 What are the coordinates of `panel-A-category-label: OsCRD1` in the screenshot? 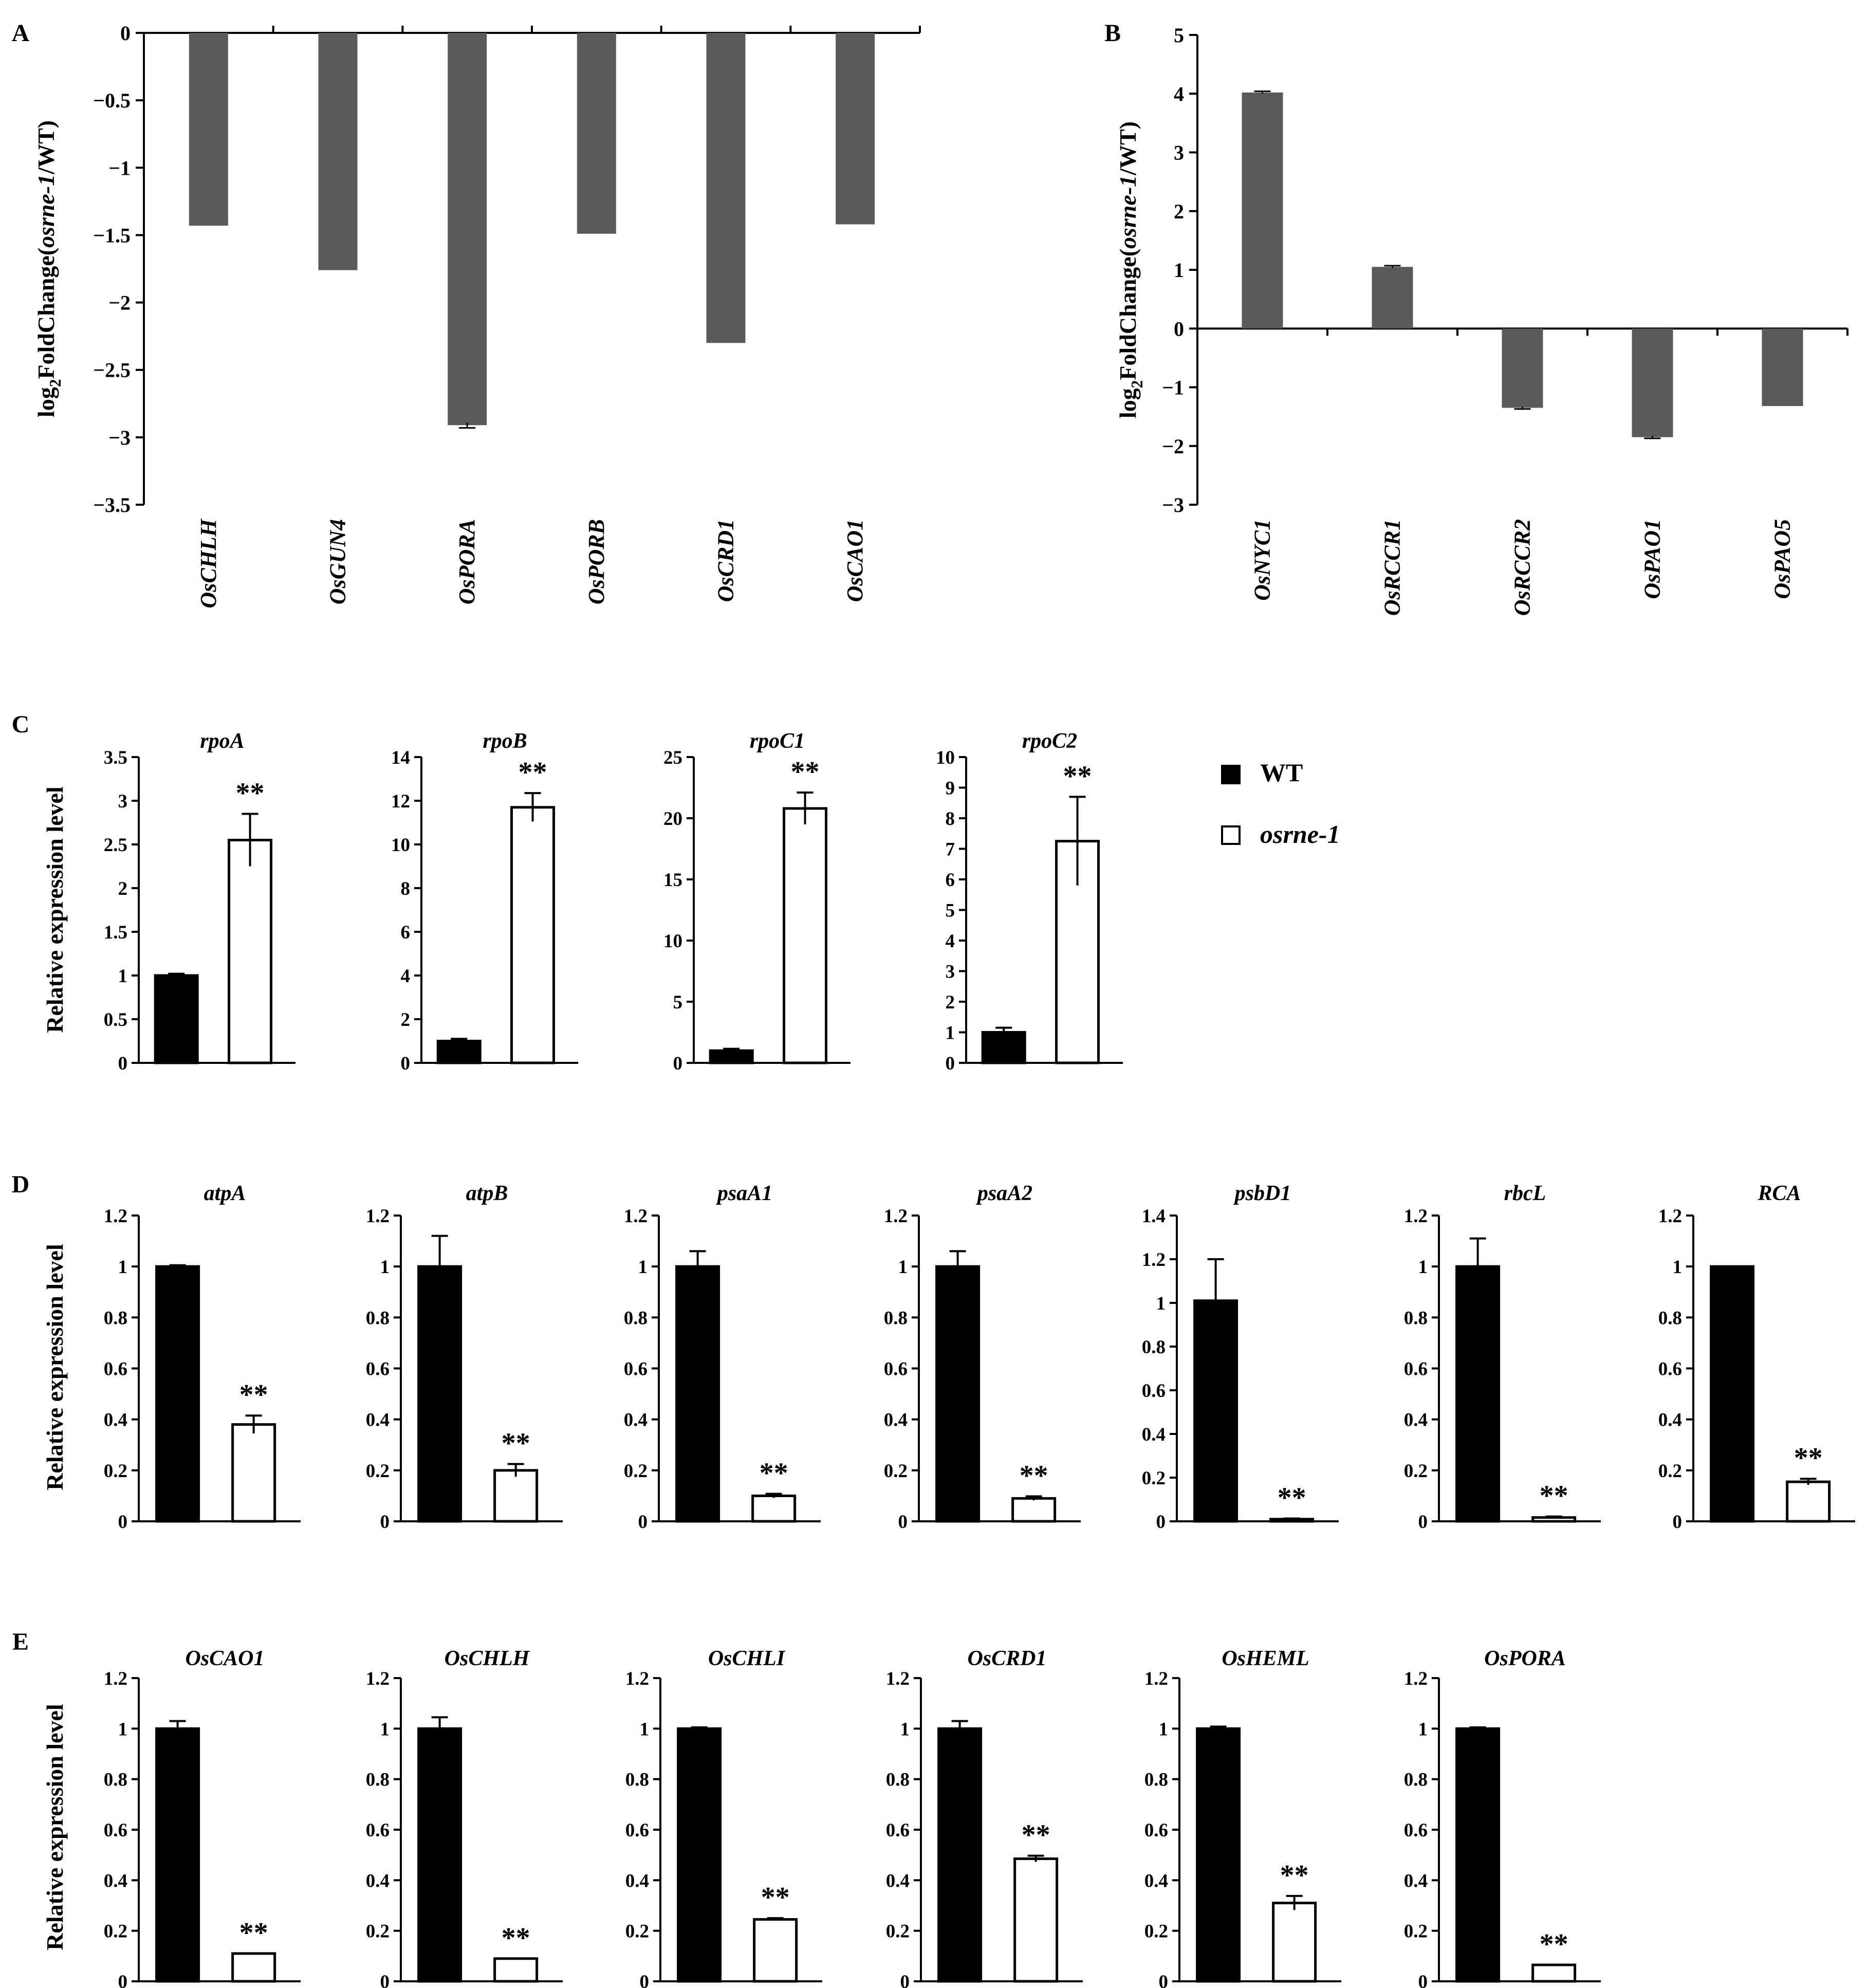 It's located at (725, 560).